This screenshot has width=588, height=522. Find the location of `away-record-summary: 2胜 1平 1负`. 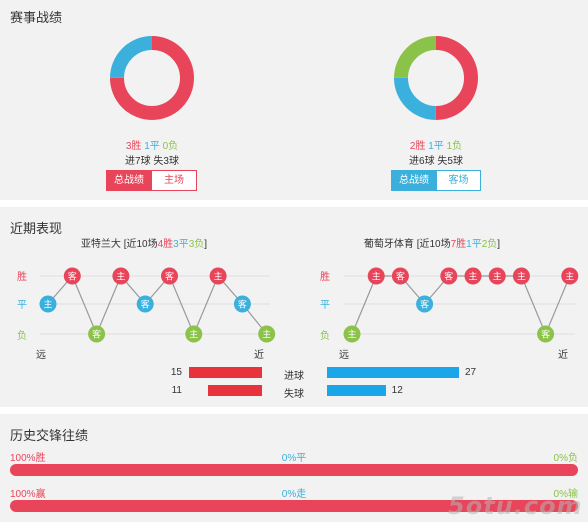

away-record-summary: 2胜 1平 1负 is located at coordinates (436, 144).